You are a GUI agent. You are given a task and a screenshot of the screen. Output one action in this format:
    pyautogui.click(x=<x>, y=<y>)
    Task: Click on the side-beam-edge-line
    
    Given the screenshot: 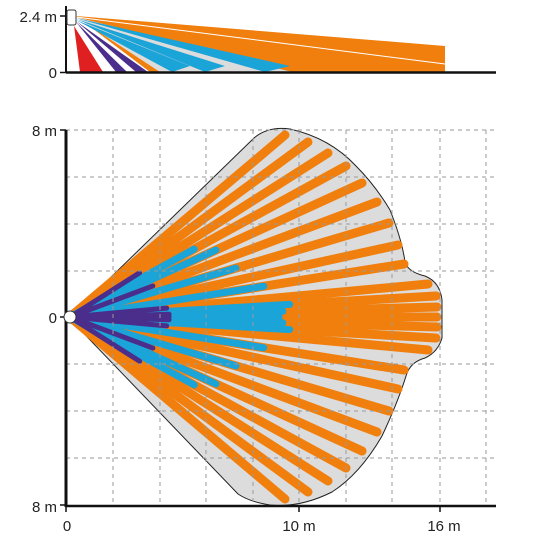 What is the action you would take?
    pyautogui.click(x=260, y=40)
    